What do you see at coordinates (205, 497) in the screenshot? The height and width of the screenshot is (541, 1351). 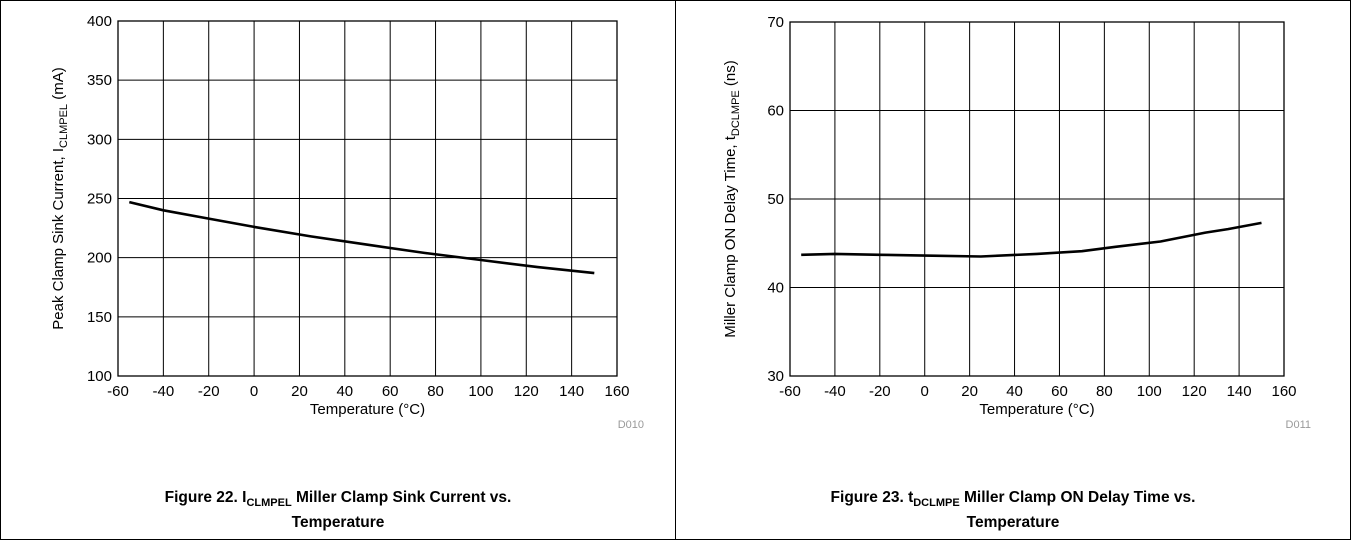 I see `caption-prefix: Figure 22. I` at bounding box center [205, 497].